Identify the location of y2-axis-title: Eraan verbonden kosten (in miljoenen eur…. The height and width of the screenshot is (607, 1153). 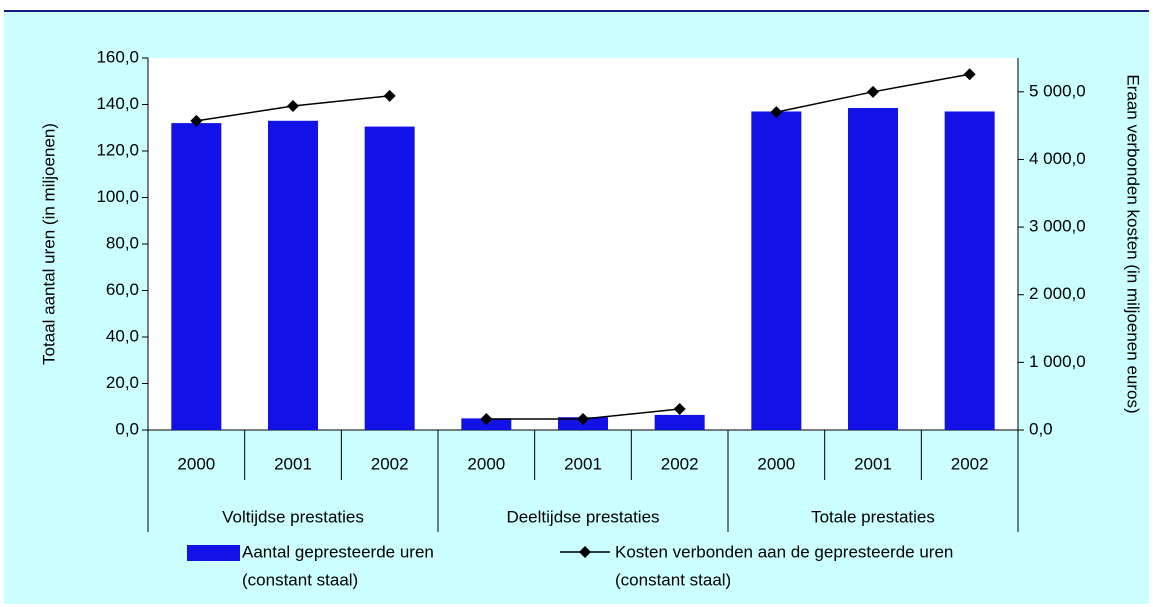
(1133, 243).